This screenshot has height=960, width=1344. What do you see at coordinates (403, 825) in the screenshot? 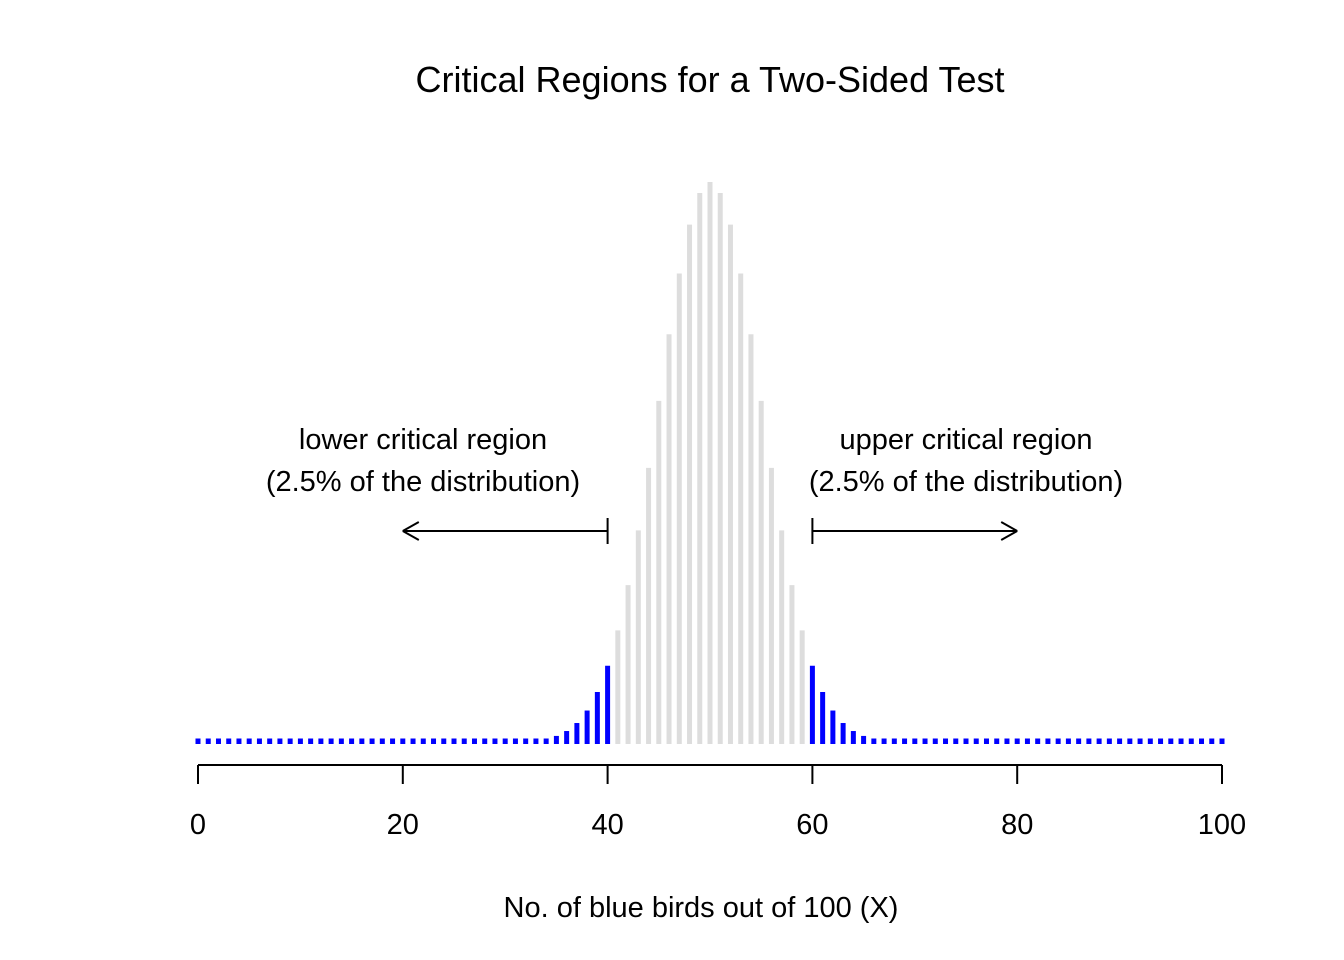
I see `x-tick-label-20: 20` at bounding box center [403, 825].